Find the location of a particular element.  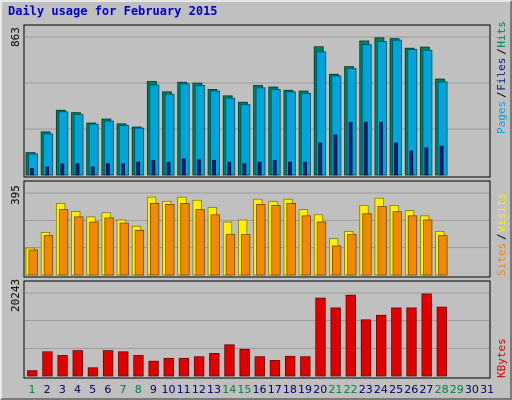

day-label: 26 is located at coordinates (411, 389).